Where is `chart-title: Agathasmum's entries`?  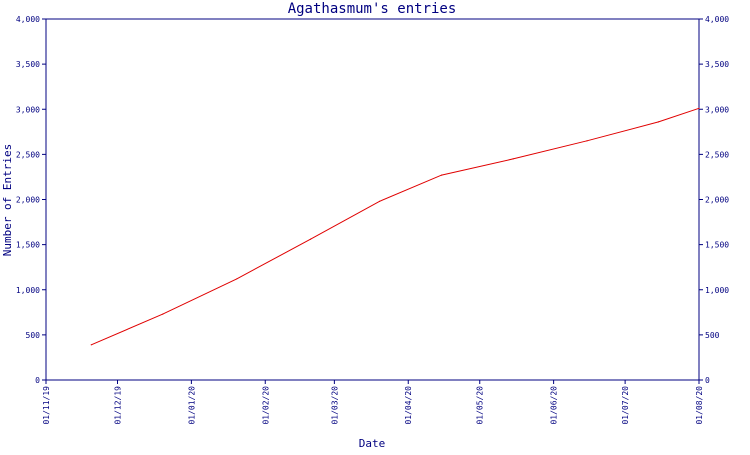
chart-title: Agathasmum's entries is located at coordinates (372, 9).